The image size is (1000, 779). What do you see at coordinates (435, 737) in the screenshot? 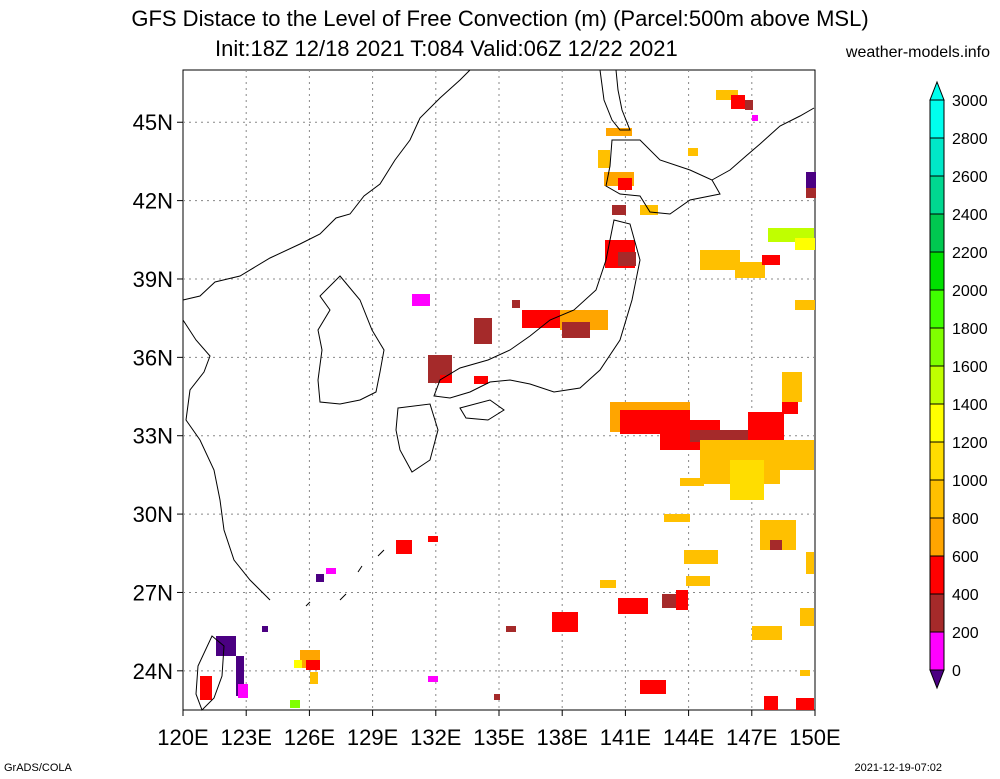
I see `lon-tick-label: 132E` at bounding box center [435, 737].